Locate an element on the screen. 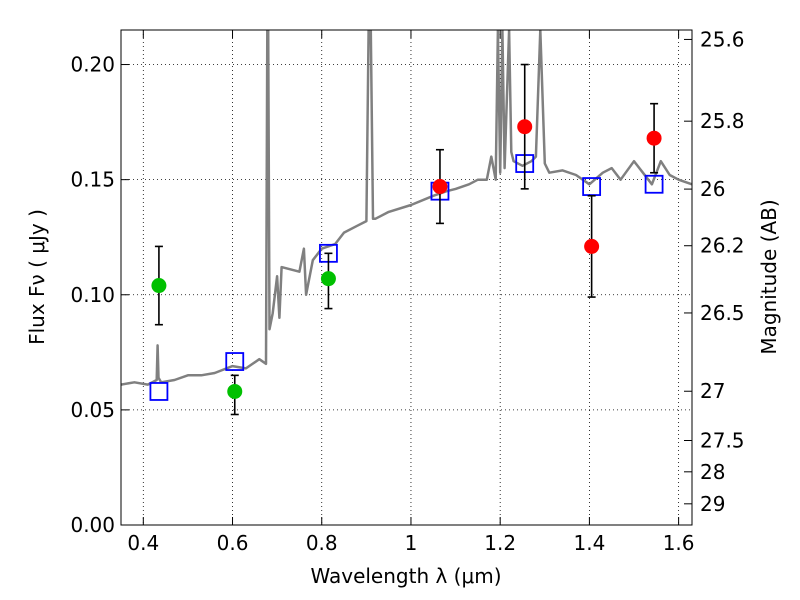 This screenshot has width=800, height=600. x-tick-label: 0.4 is located at coordinates (143, 543).